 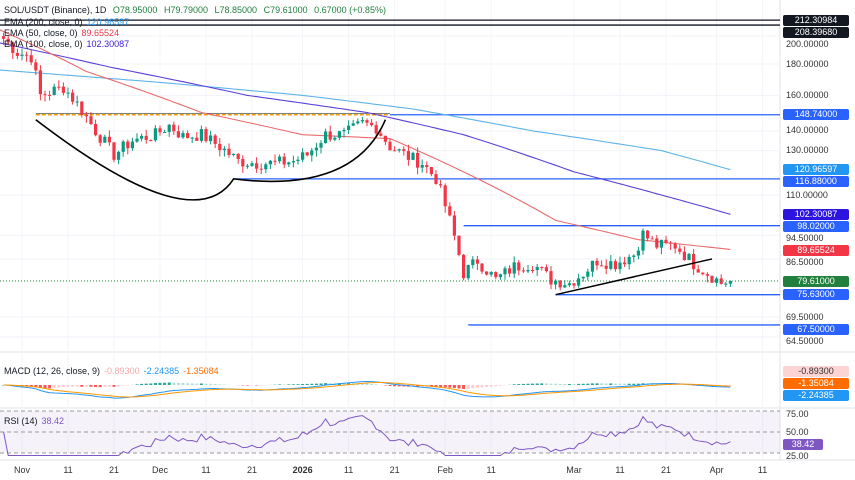 I want to click on rsi-legend: RSI (14) 38.42, so click(x=36, y=421).